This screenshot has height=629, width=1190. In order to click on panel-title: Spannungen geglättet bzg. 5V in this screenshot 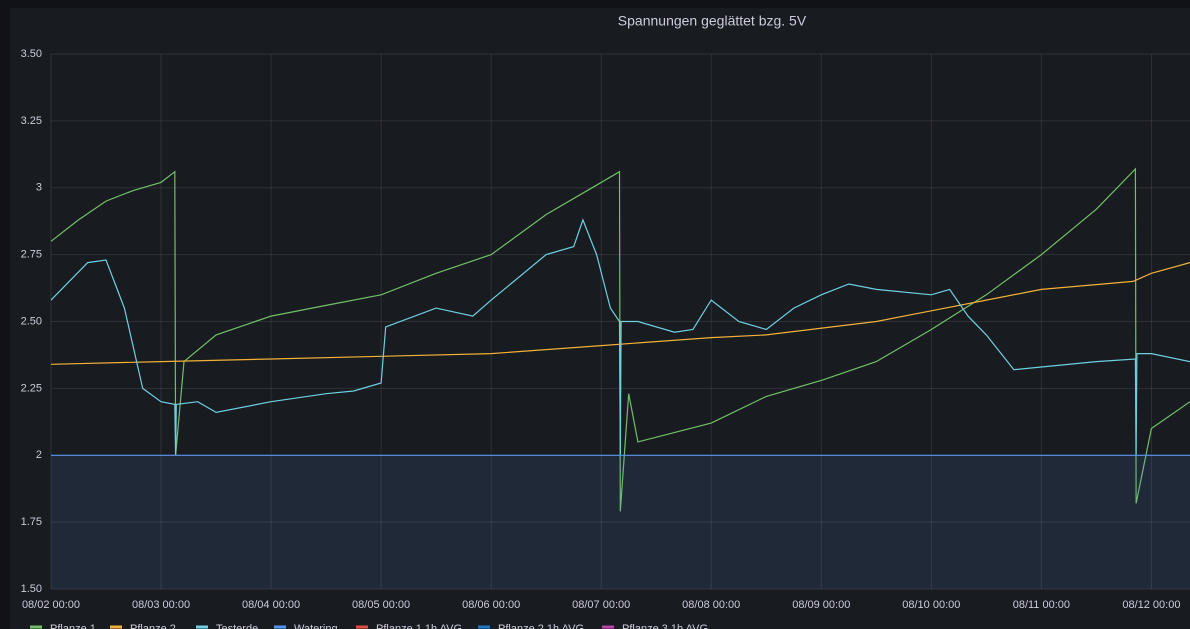, I will do `click(712, 21)`.